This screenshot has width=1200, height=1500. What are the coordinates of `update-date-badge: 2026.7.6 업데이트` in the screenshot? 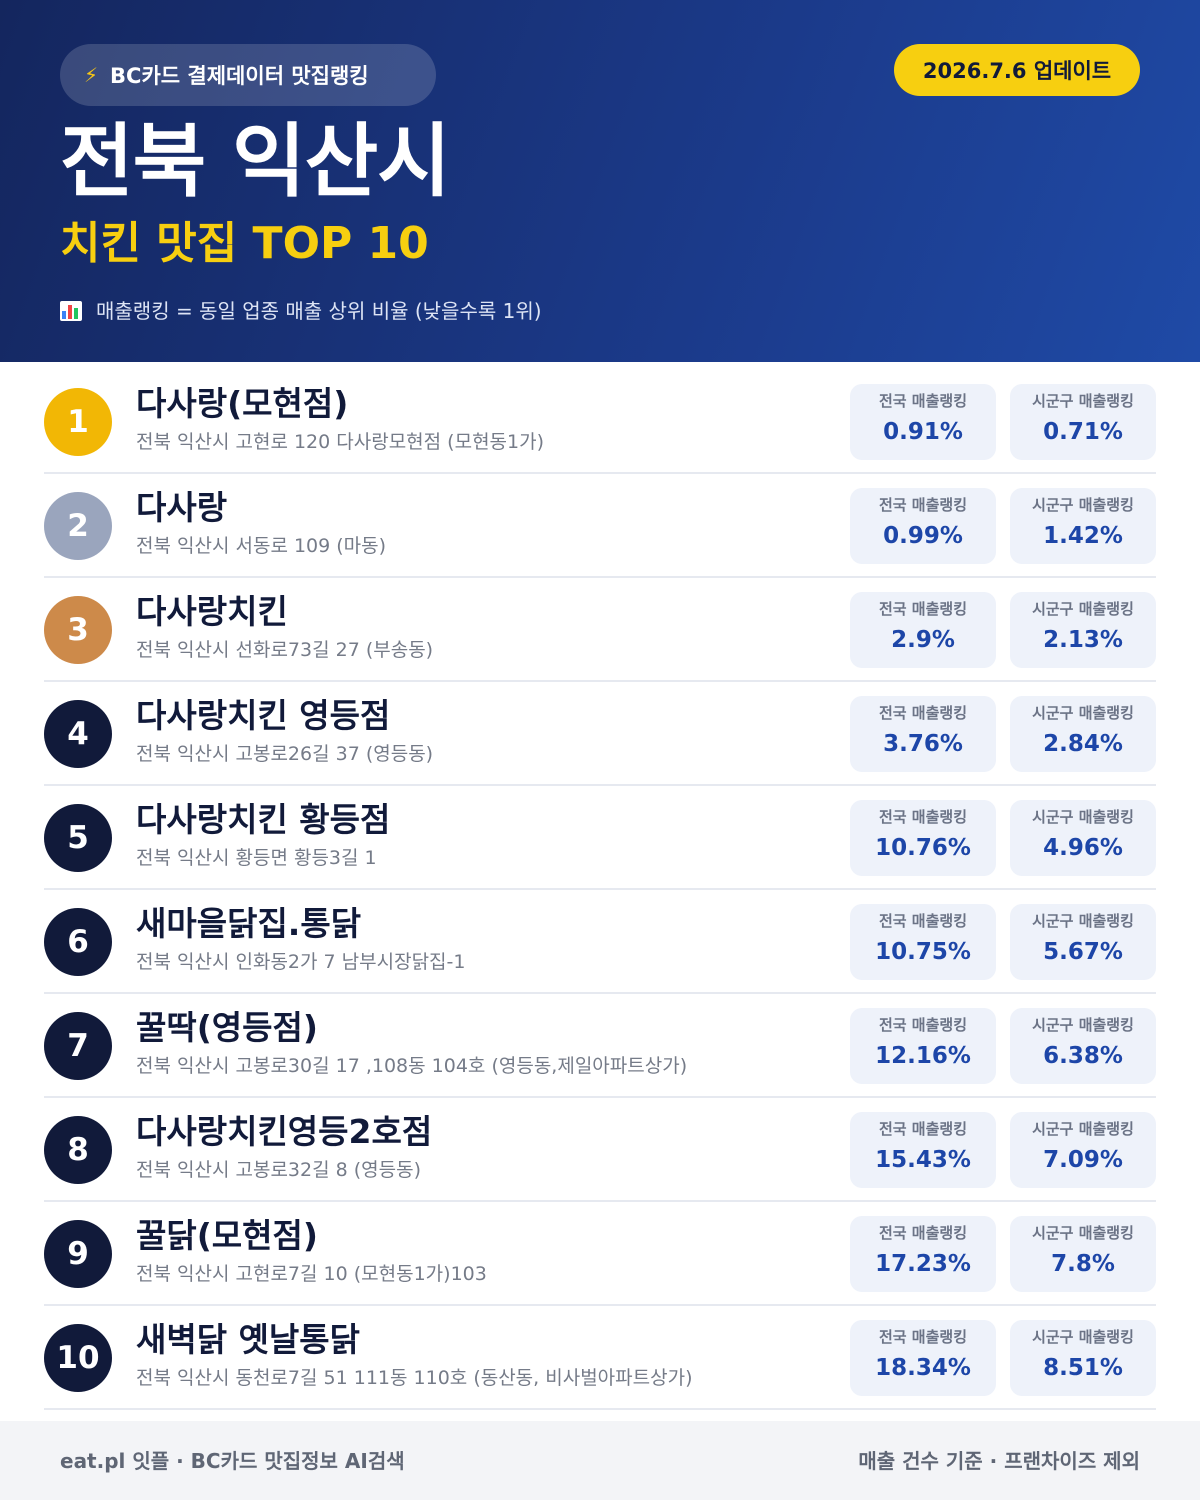 It's located at (1017, 70).